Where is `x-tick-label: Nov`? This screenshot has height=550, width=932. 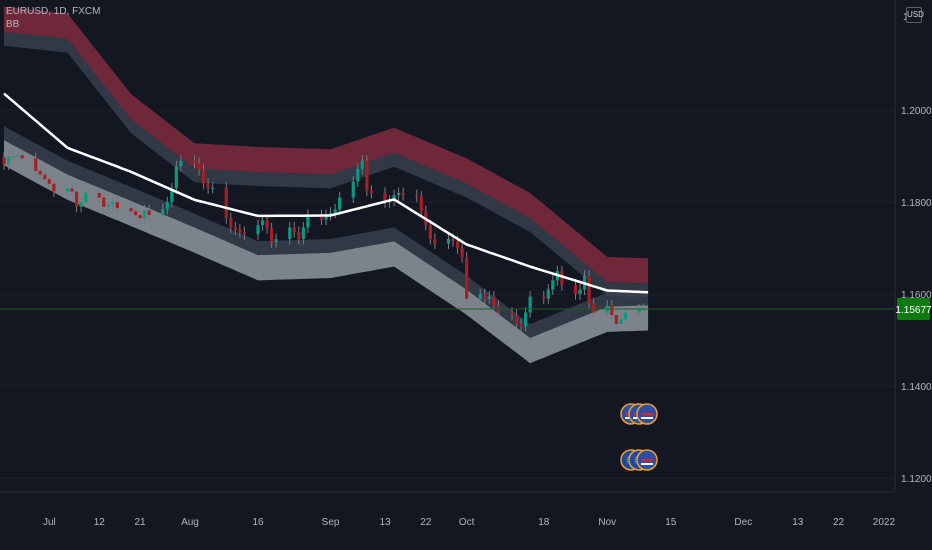
x-tick-label: Nov is located at coordinates (607, 522).